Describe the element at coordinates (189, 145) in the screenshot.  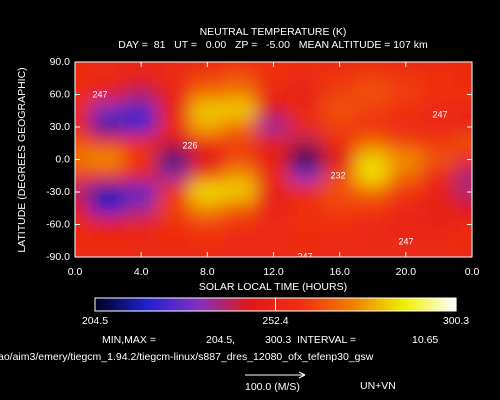
I see `contour-label: 226` at that location.